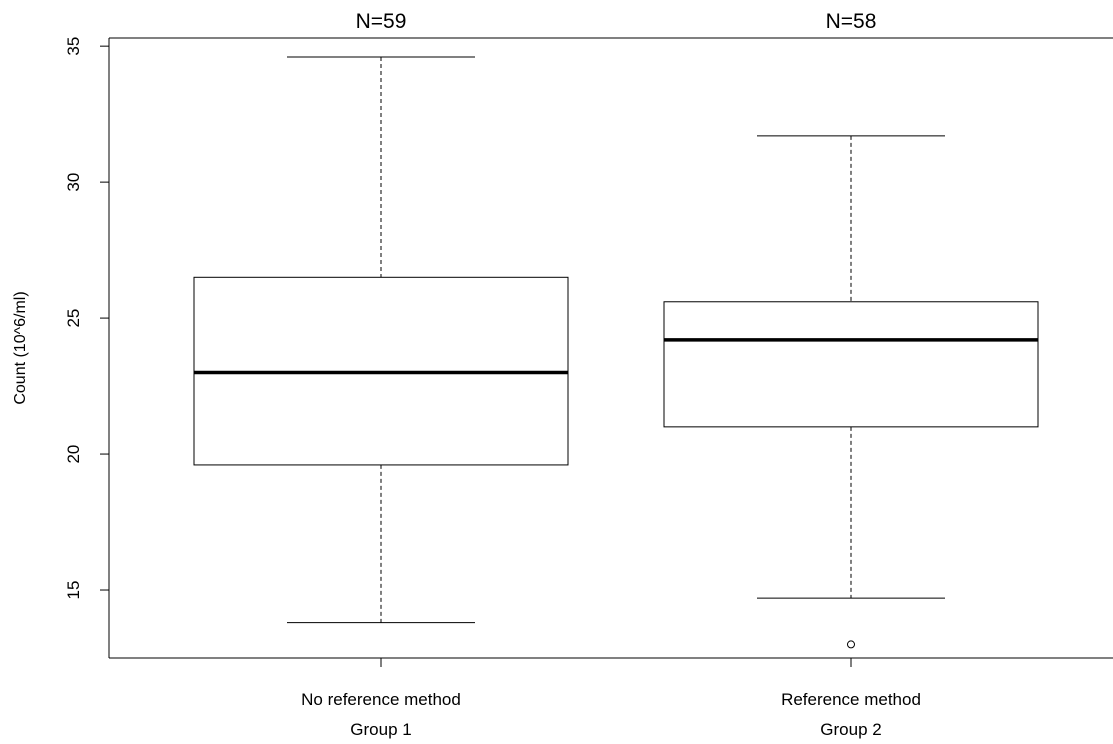 The height and width of the screenshot is (744, 1113). Describe the element at coordinates (851, 364) in the screenshot. I see `iqr-box` at that location.